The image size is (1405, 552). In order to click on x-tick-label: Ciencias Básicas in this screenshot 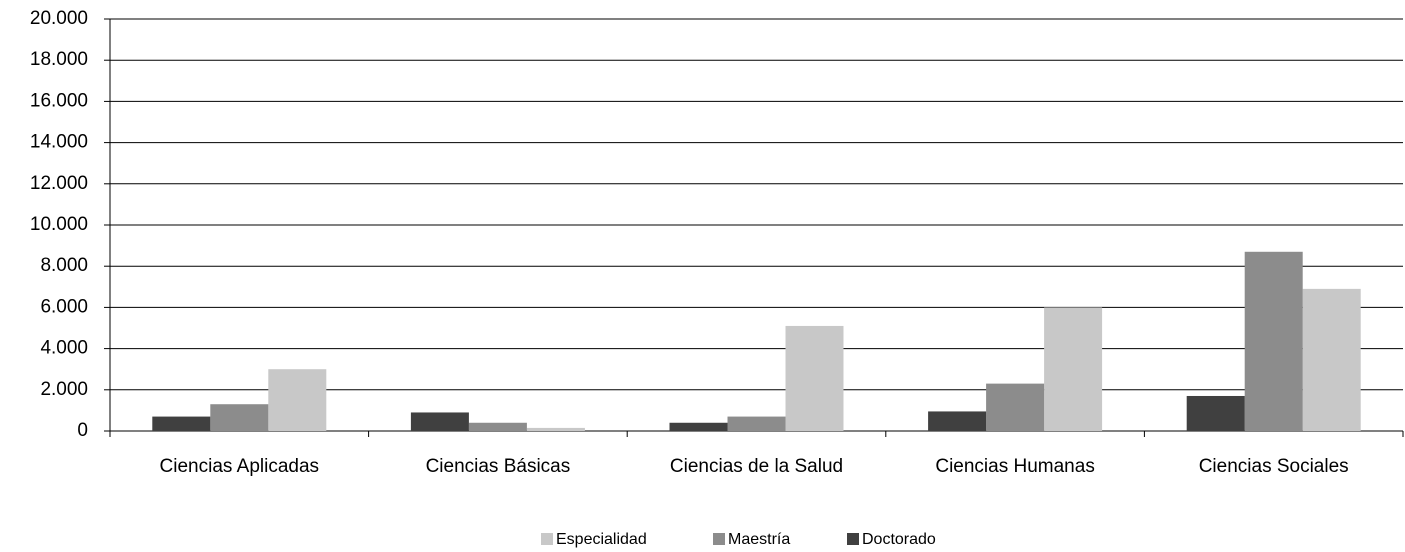, I will do `click(498, 466)`.